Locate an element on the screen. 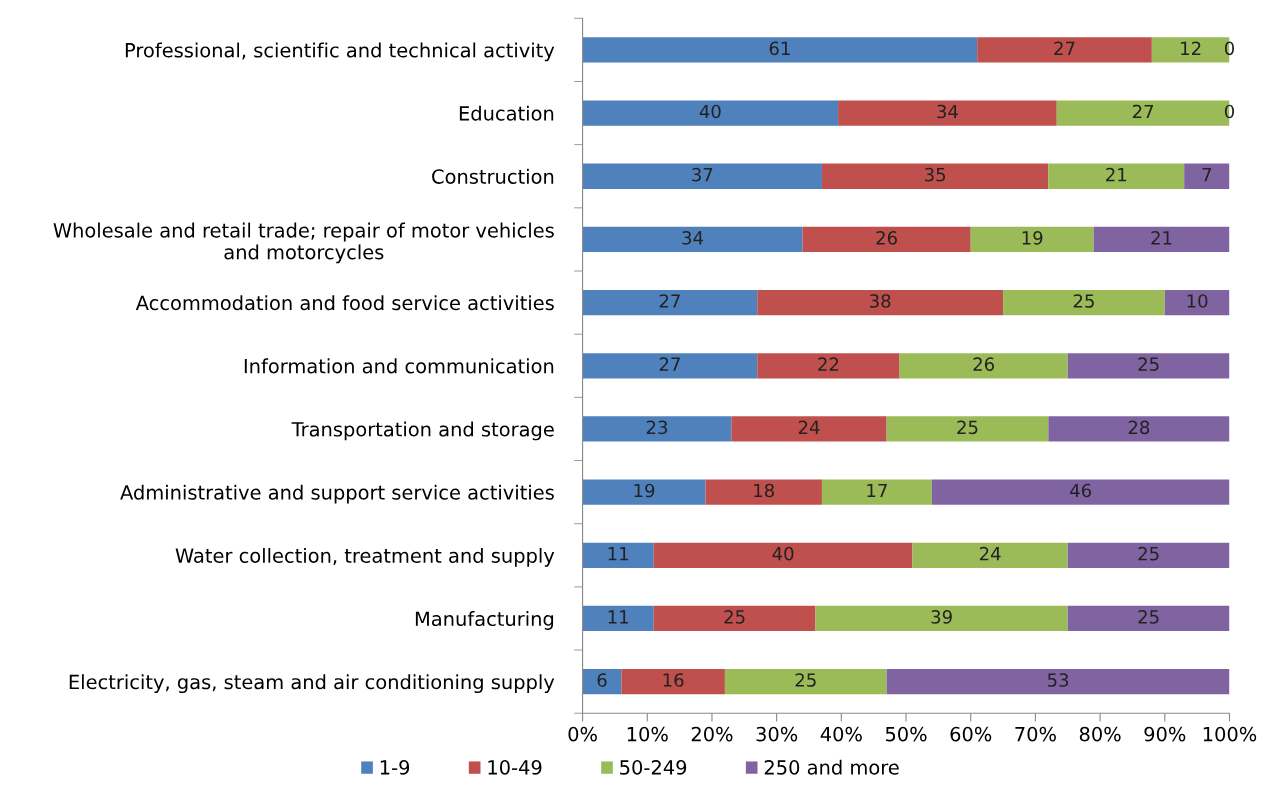  data-label: 35 is located at coordinates (935, 174).